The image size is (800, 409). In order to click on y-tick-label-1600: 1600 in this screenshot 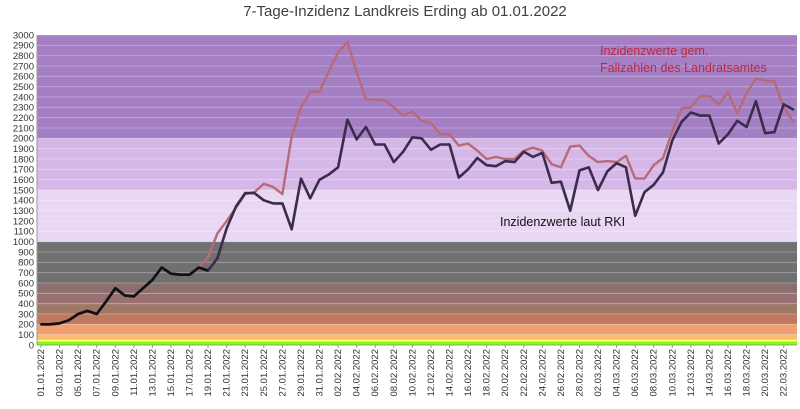, I will do `click(23, 180)`.